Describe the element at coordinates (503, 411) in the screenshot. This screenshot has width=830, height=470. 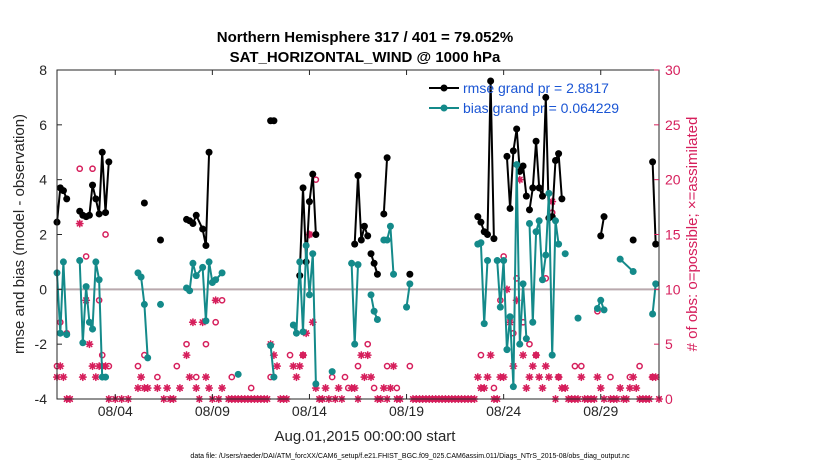
I see `x-tick-label: 08/24` at that location.